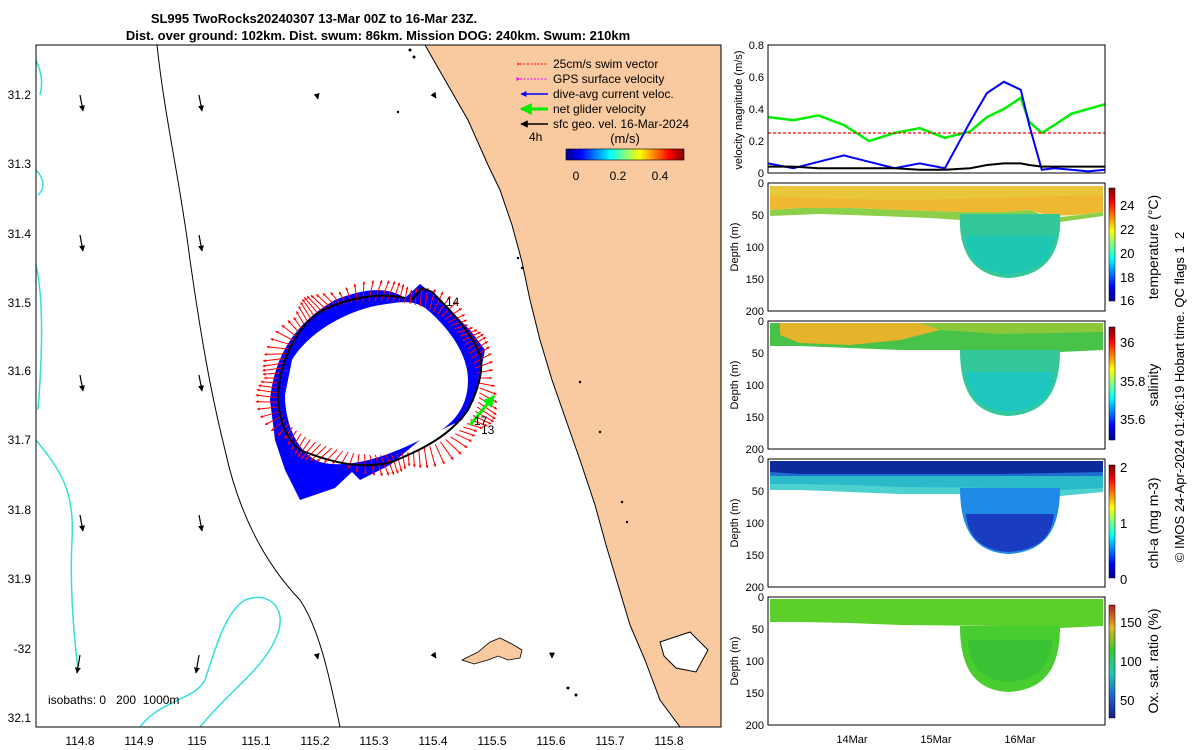 The height and width of the screenshot is (750, 1200). I want to click on speed-colorbar, so click(625, 154).